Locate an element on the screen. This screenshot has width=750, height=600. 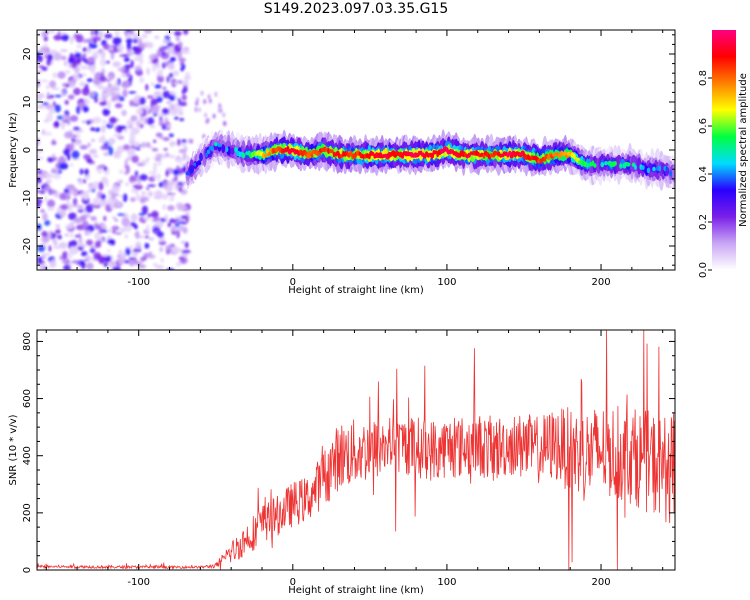
spectrogram-x-tick-label: 100 is located at coordinates (446, 282).